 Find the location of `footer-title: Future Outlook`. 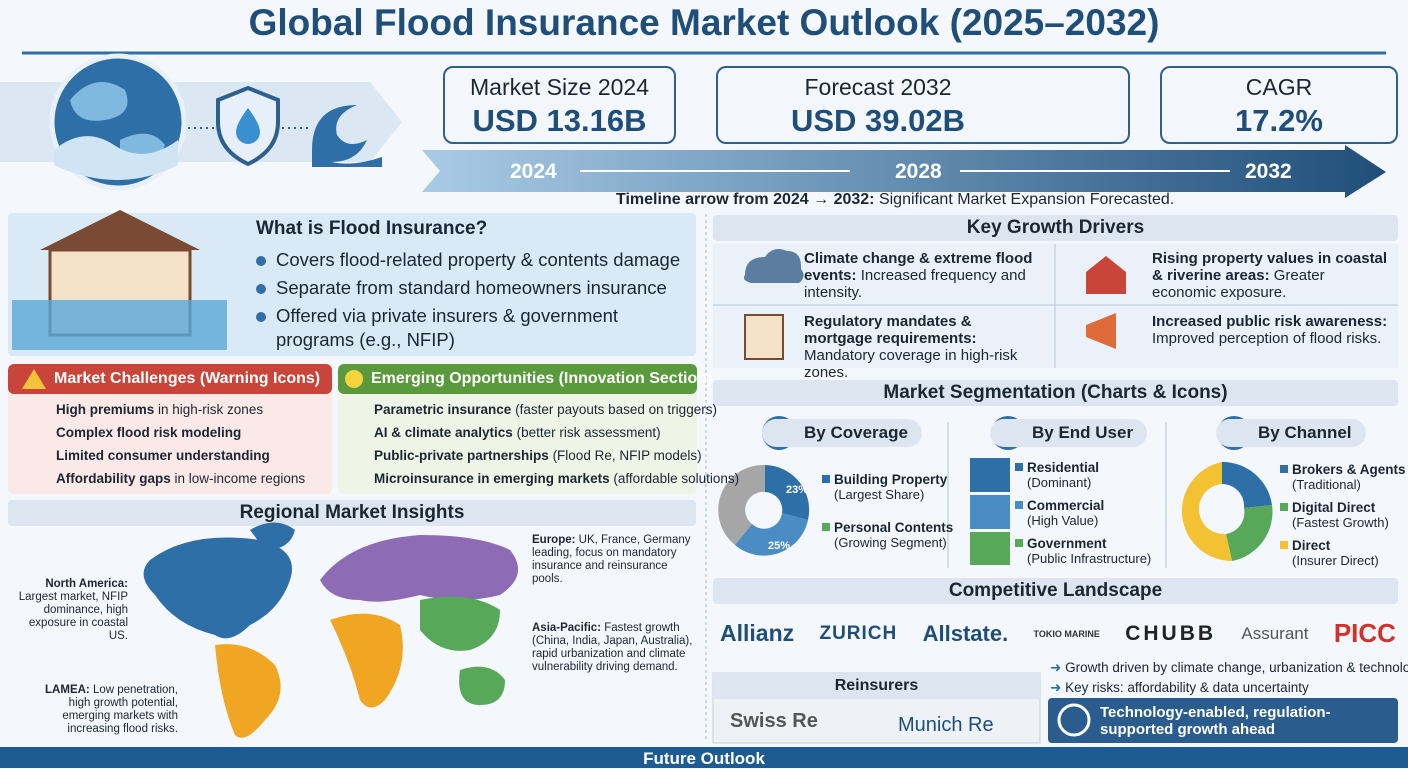

footer-title: Future Outlook is located at coordinates (704, 758).